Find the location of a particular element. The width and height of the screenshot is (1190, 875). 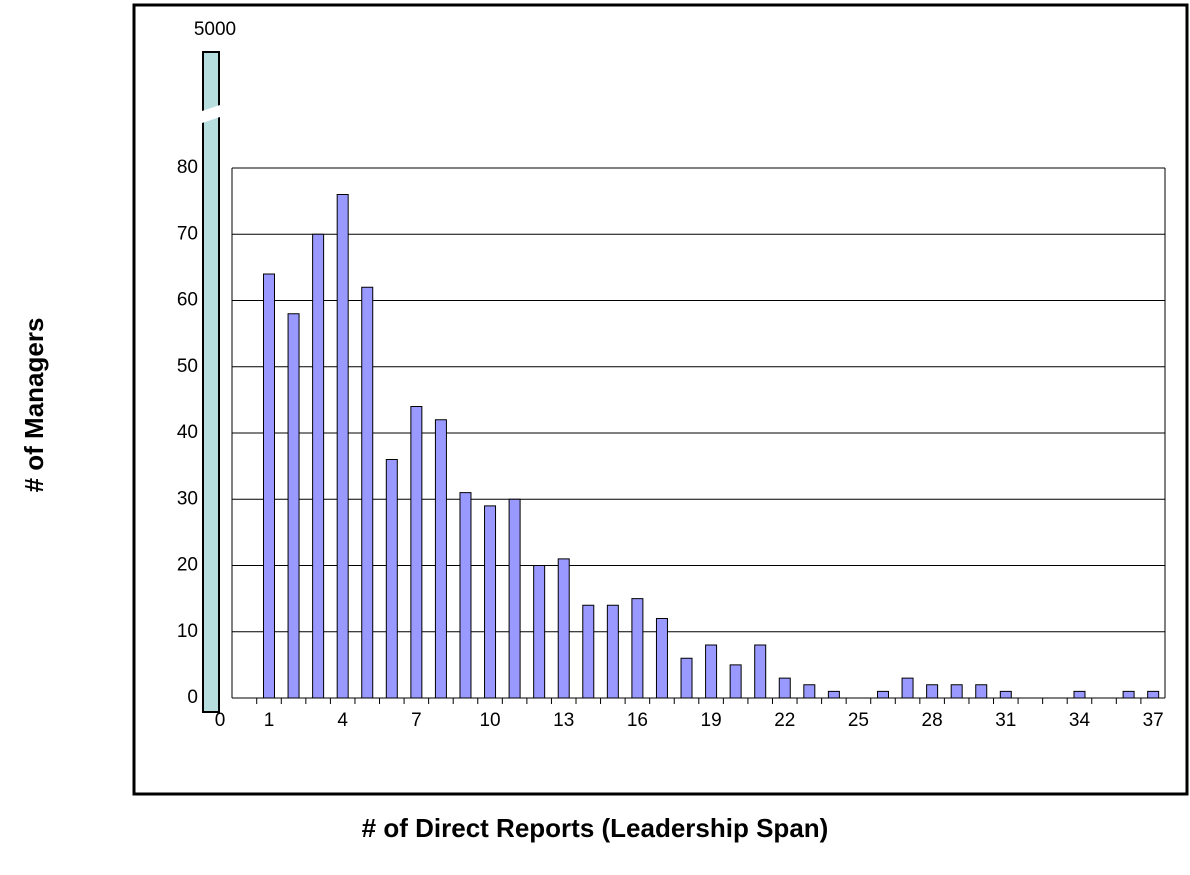

x-tick-label: 0 is located at coordinates (220, 720).